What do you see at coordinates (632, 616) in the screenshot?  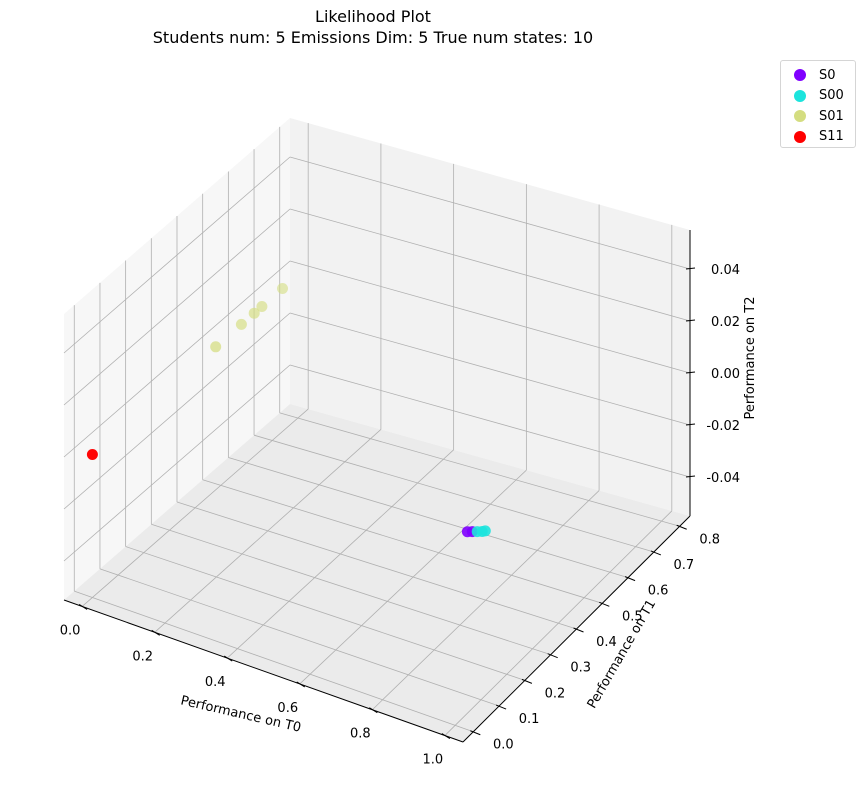 I see `y-tick-label: 0.5` at bounding box center [632, 616].